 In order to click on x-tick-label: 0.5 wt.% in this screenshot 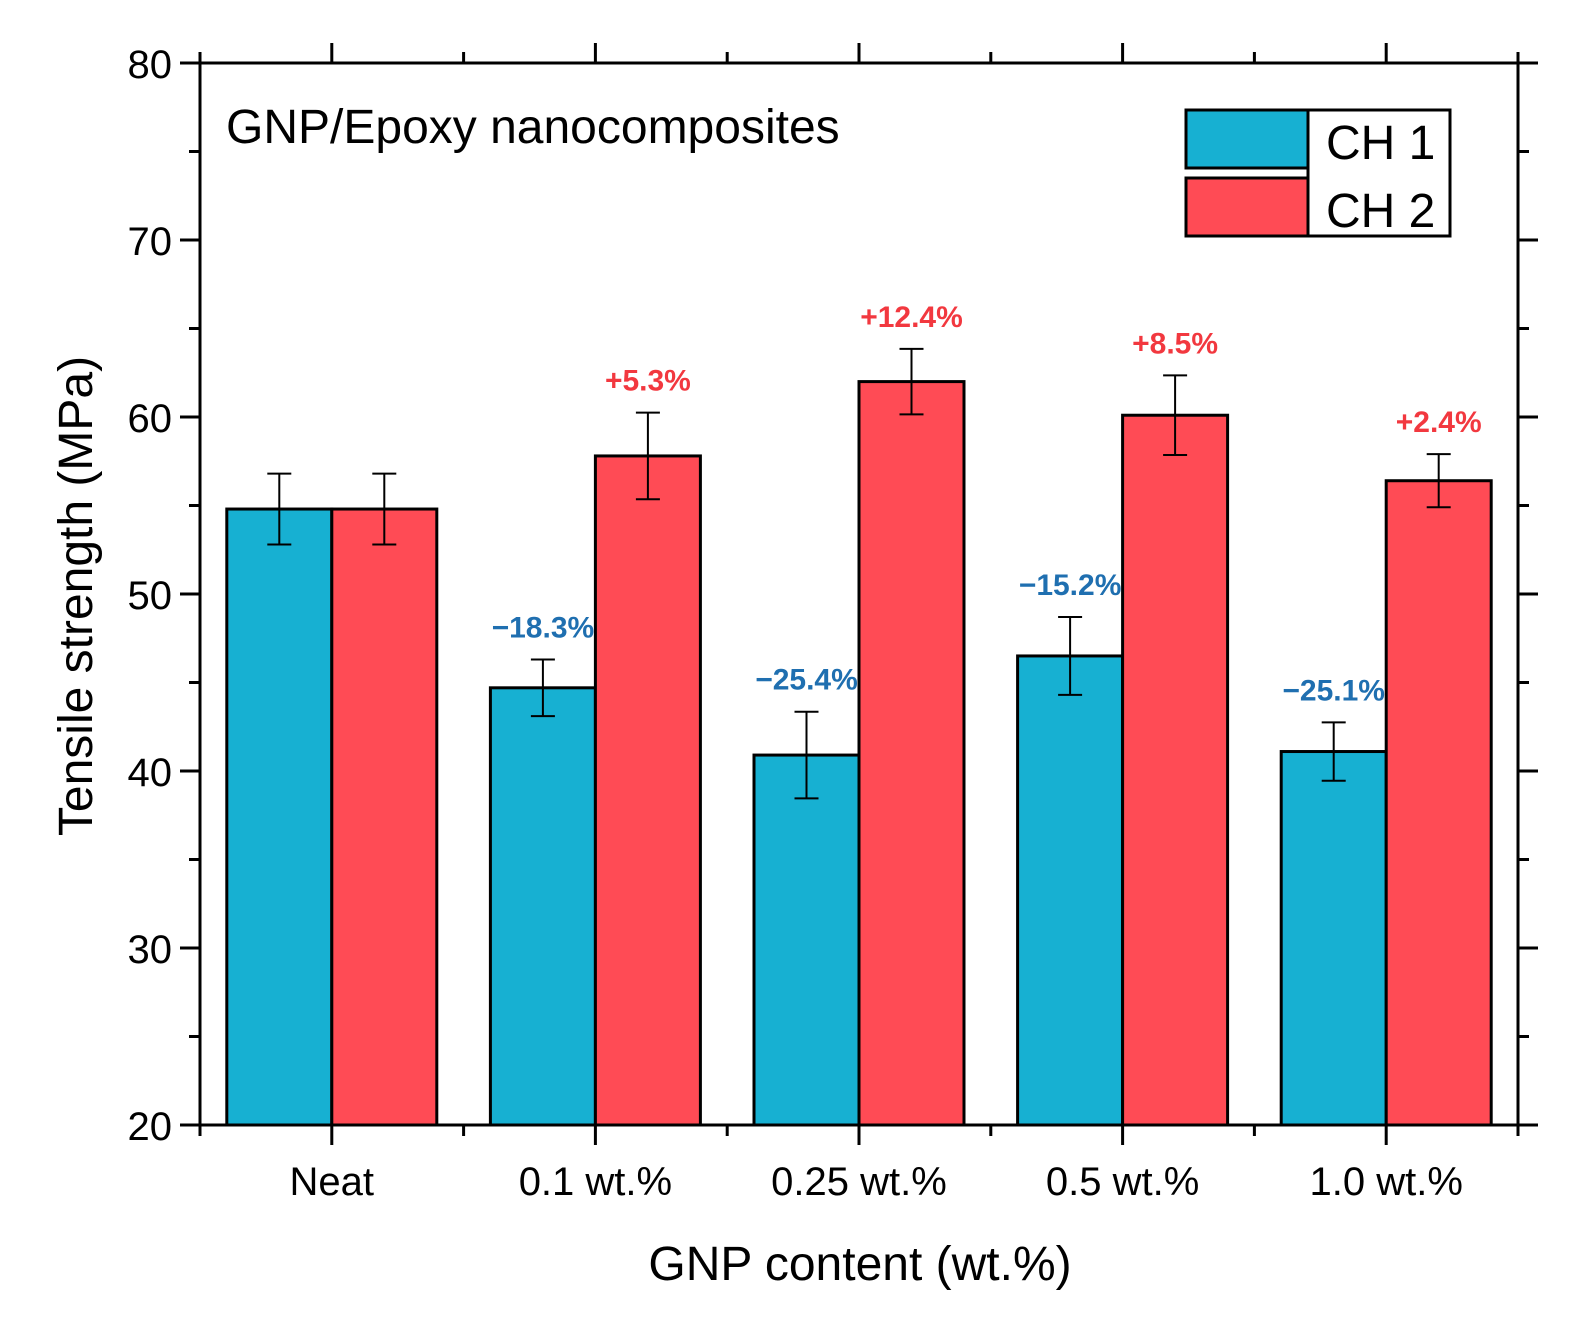, I will do `click(1122, 1182)`.